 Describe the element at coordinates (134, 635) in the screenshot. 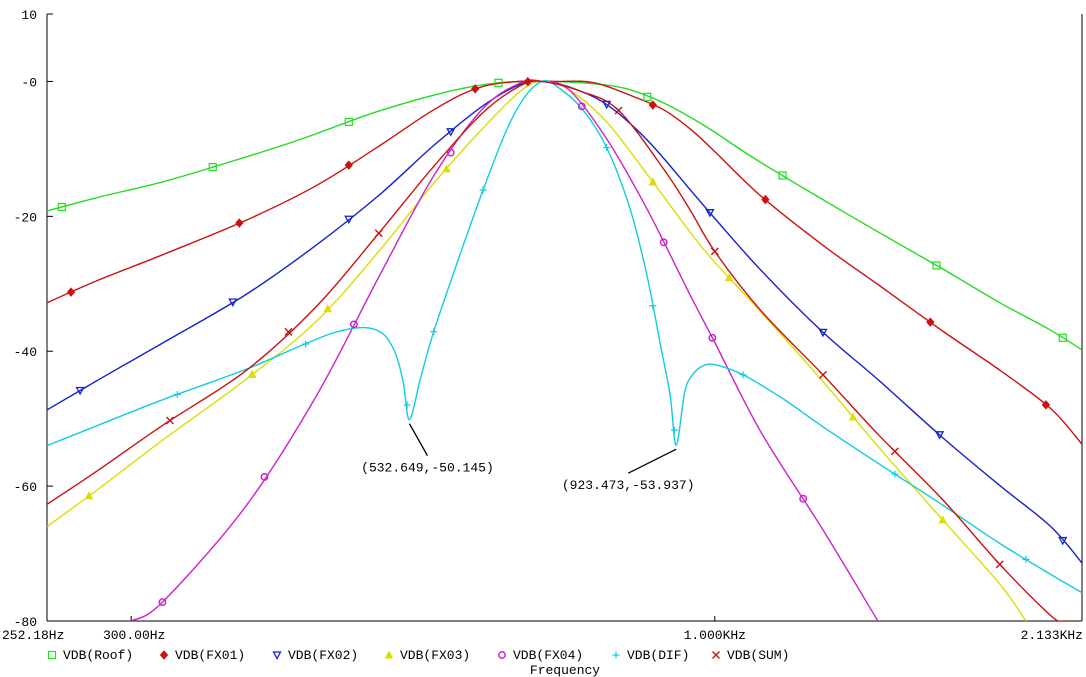

I see `x-tick-label: 300.00Hz` at that location.